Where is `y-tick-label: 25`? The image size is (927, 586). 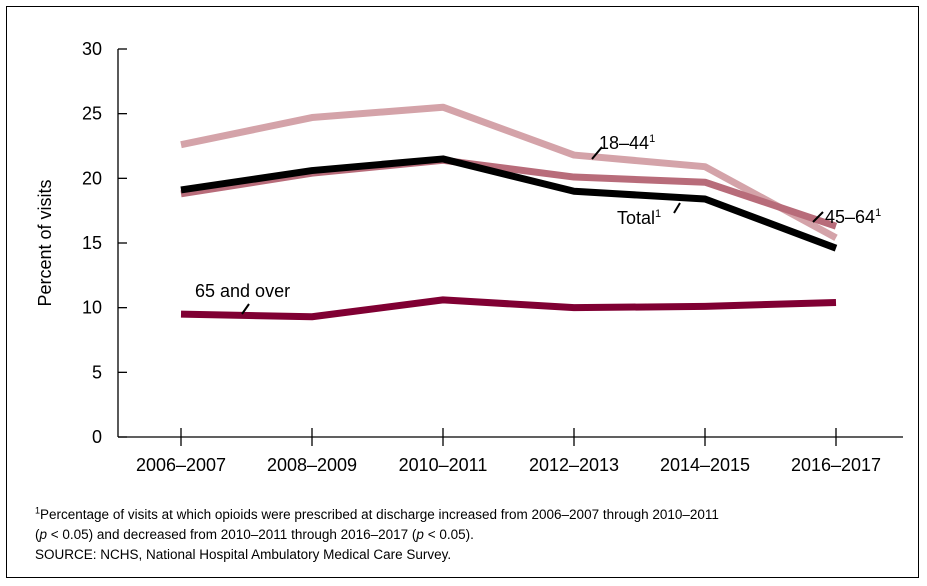
y-tick-label: 25 is located at coordinates (92, 114).